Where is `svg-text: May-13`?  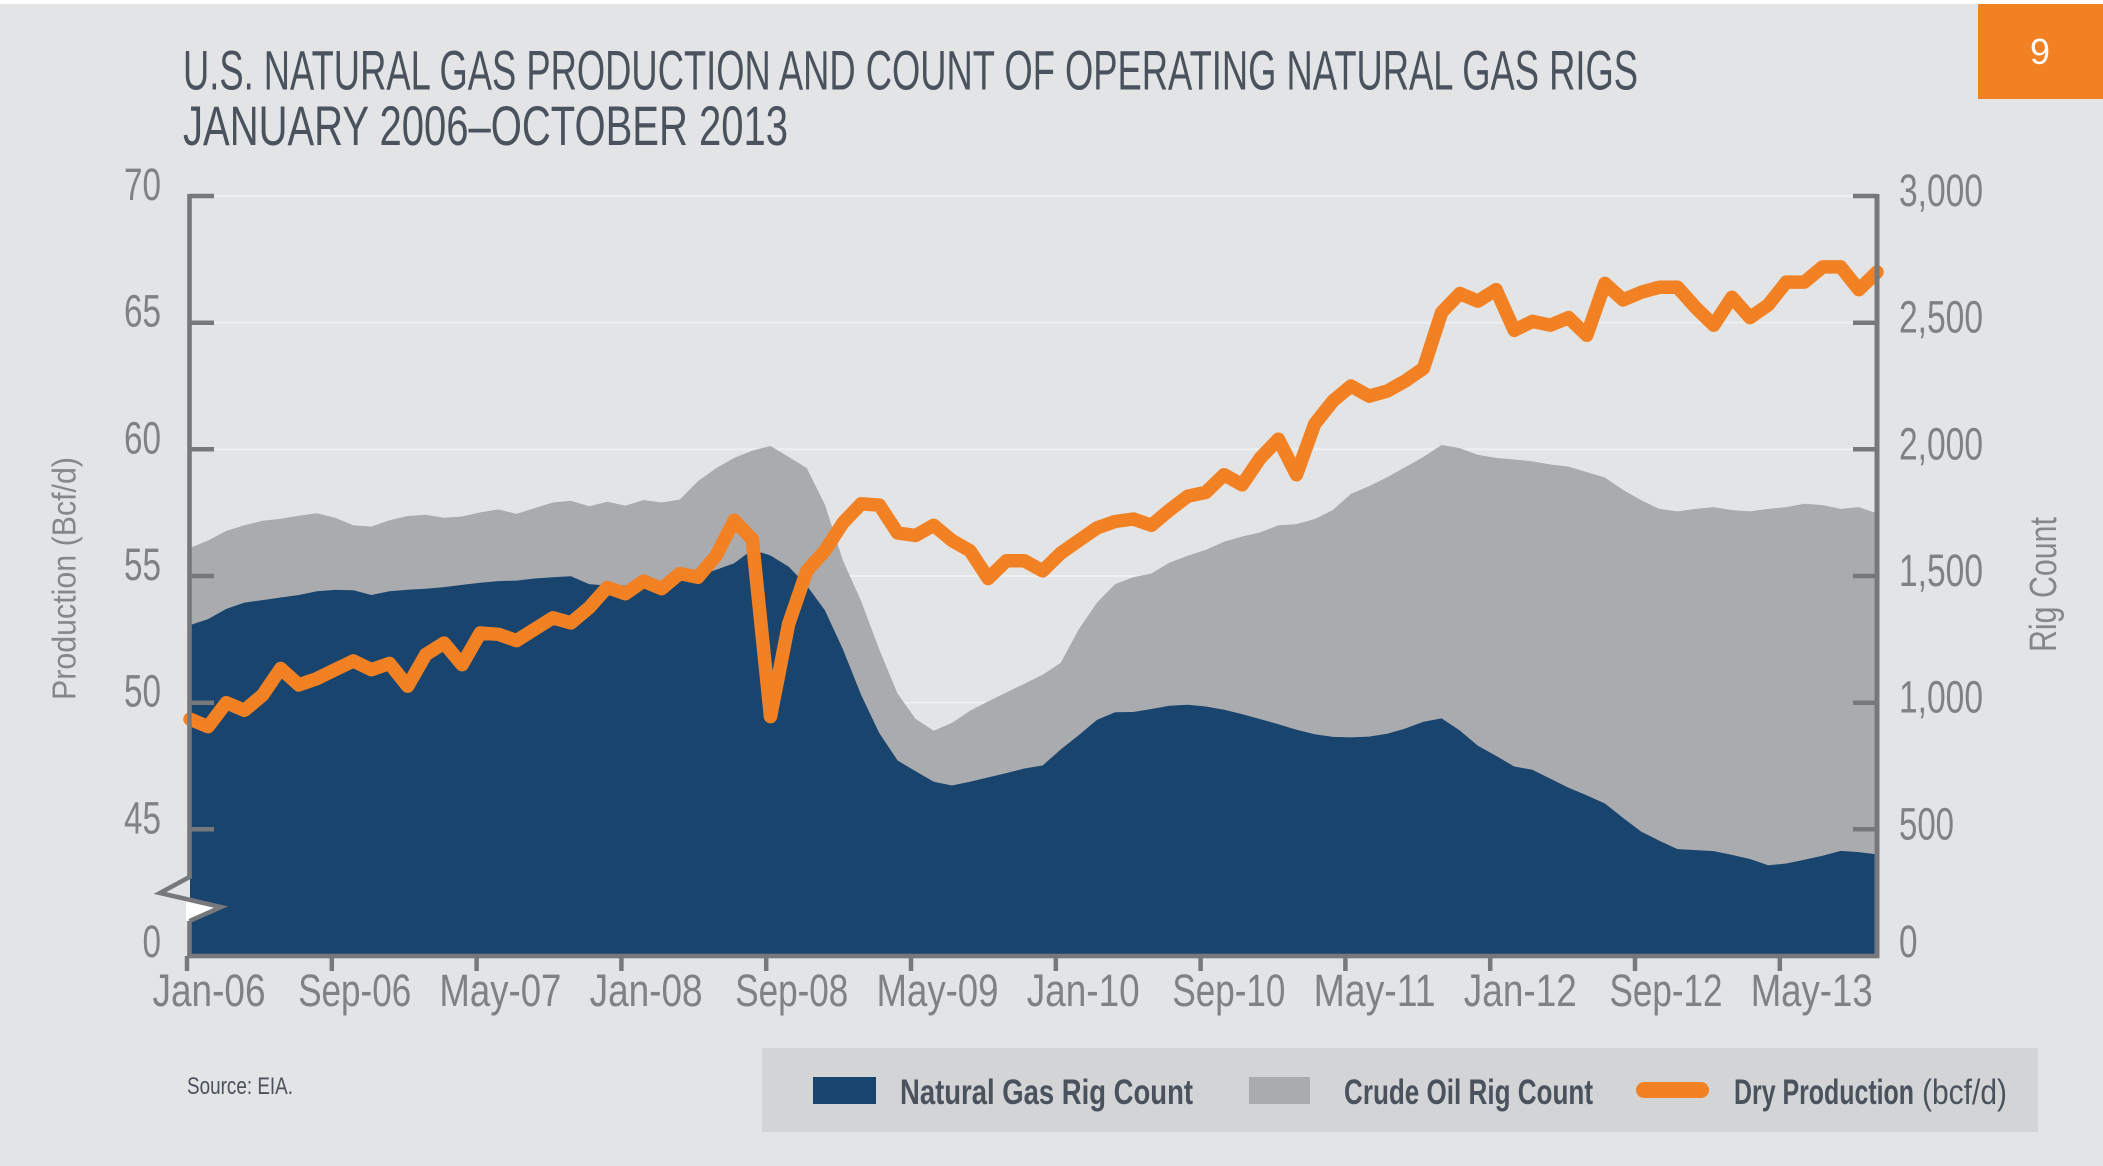
svg-text: May-13 is located at coordinates (1812, 990).